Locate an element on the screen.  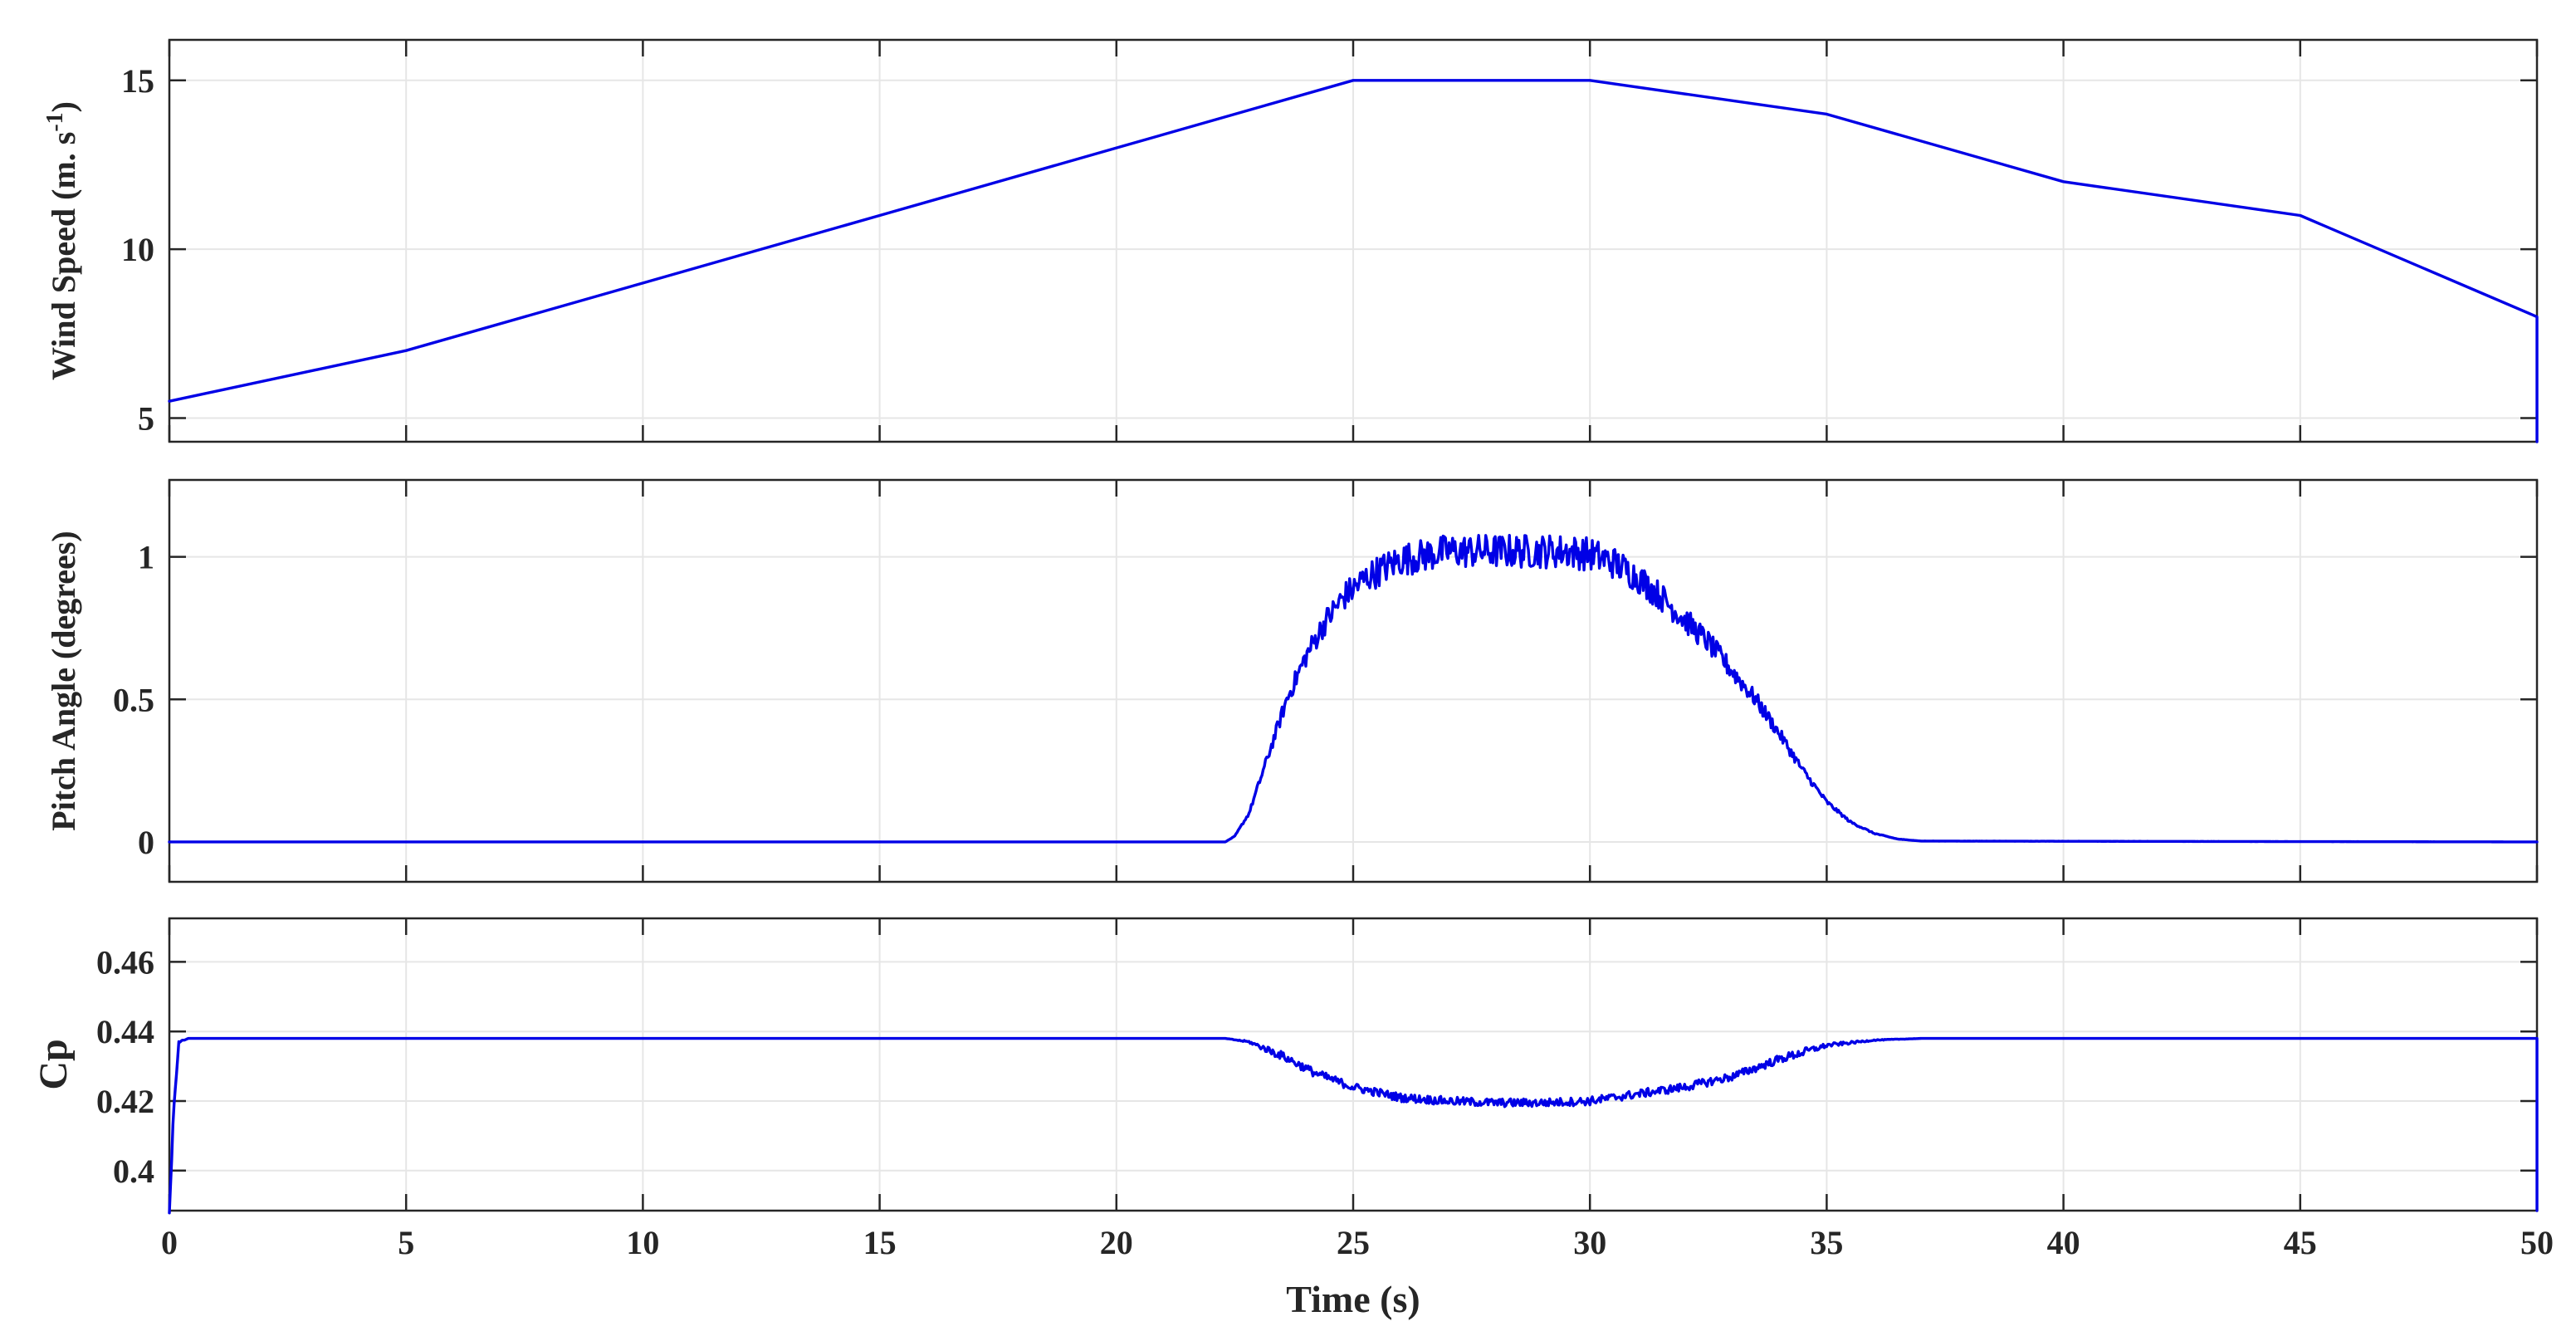
x-tick-label: 25 is located at coordinates (1353, 1242).